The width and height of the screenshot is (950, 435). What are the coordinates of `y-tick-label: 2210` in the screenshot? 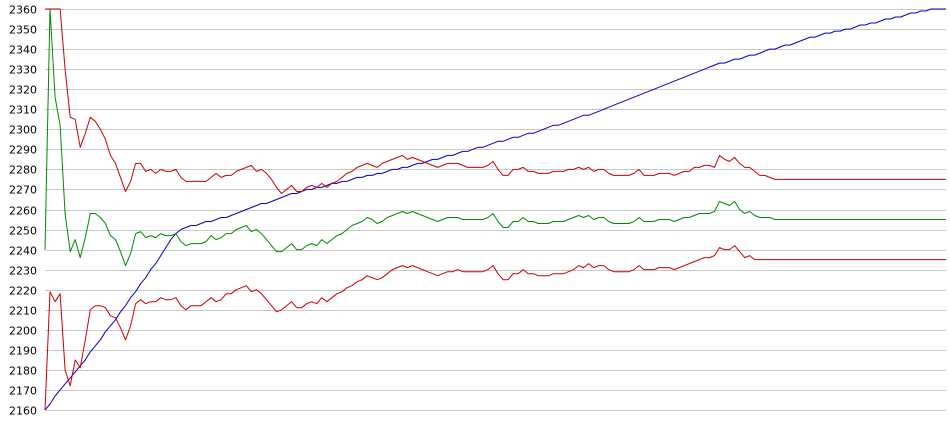 It's located at (23, 311).